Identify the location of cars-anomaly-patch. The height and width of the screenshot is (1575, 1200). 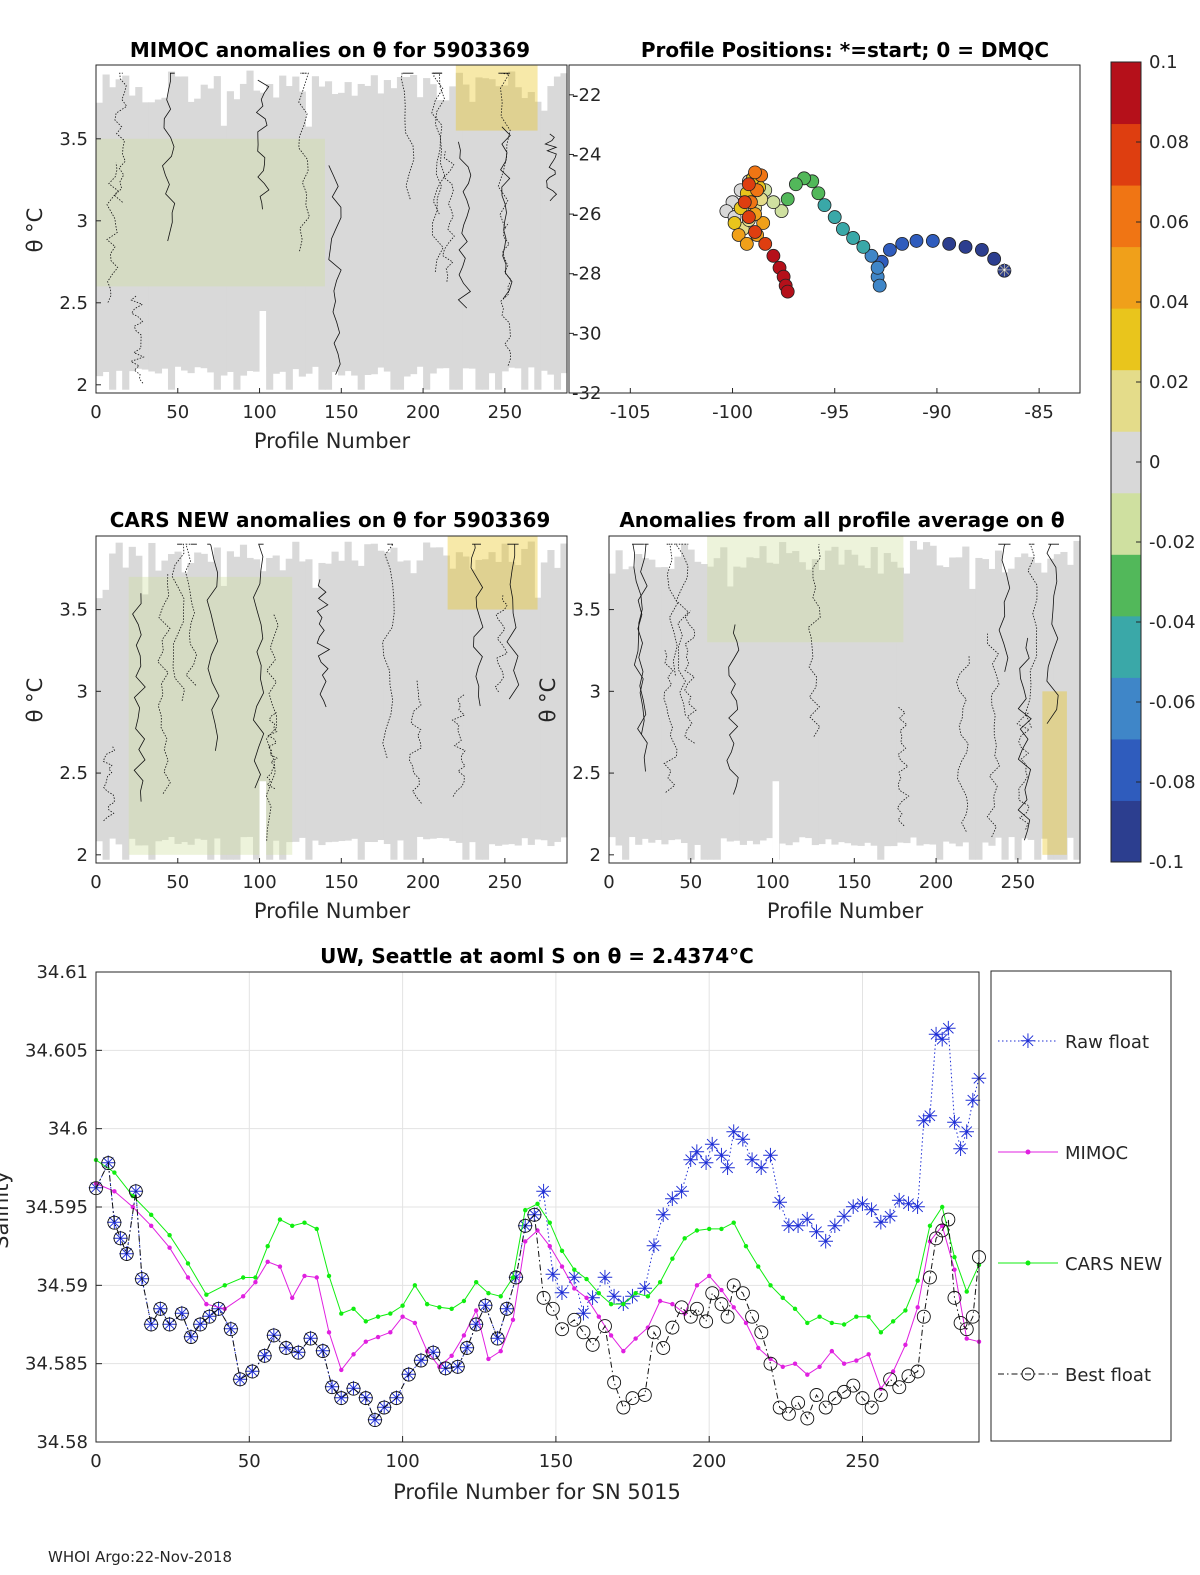
(492, 573).